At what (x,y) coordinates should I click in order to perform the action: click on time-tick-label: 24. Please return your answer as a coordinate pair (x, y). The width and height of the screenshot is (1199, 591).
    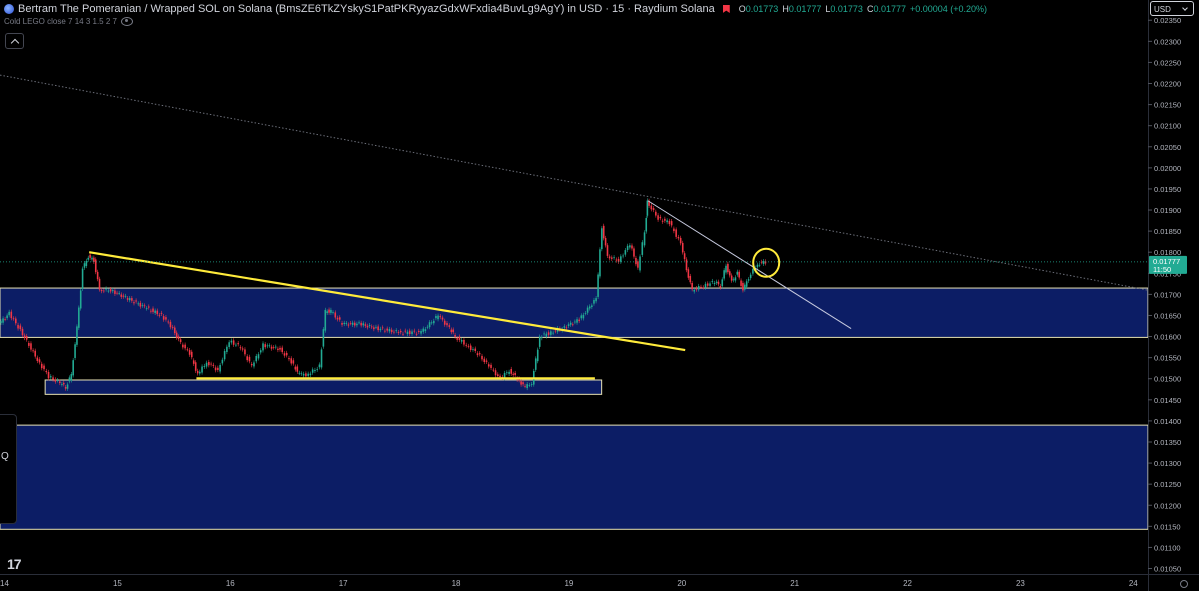
    Looking at the image, I should click on (1133, 583).